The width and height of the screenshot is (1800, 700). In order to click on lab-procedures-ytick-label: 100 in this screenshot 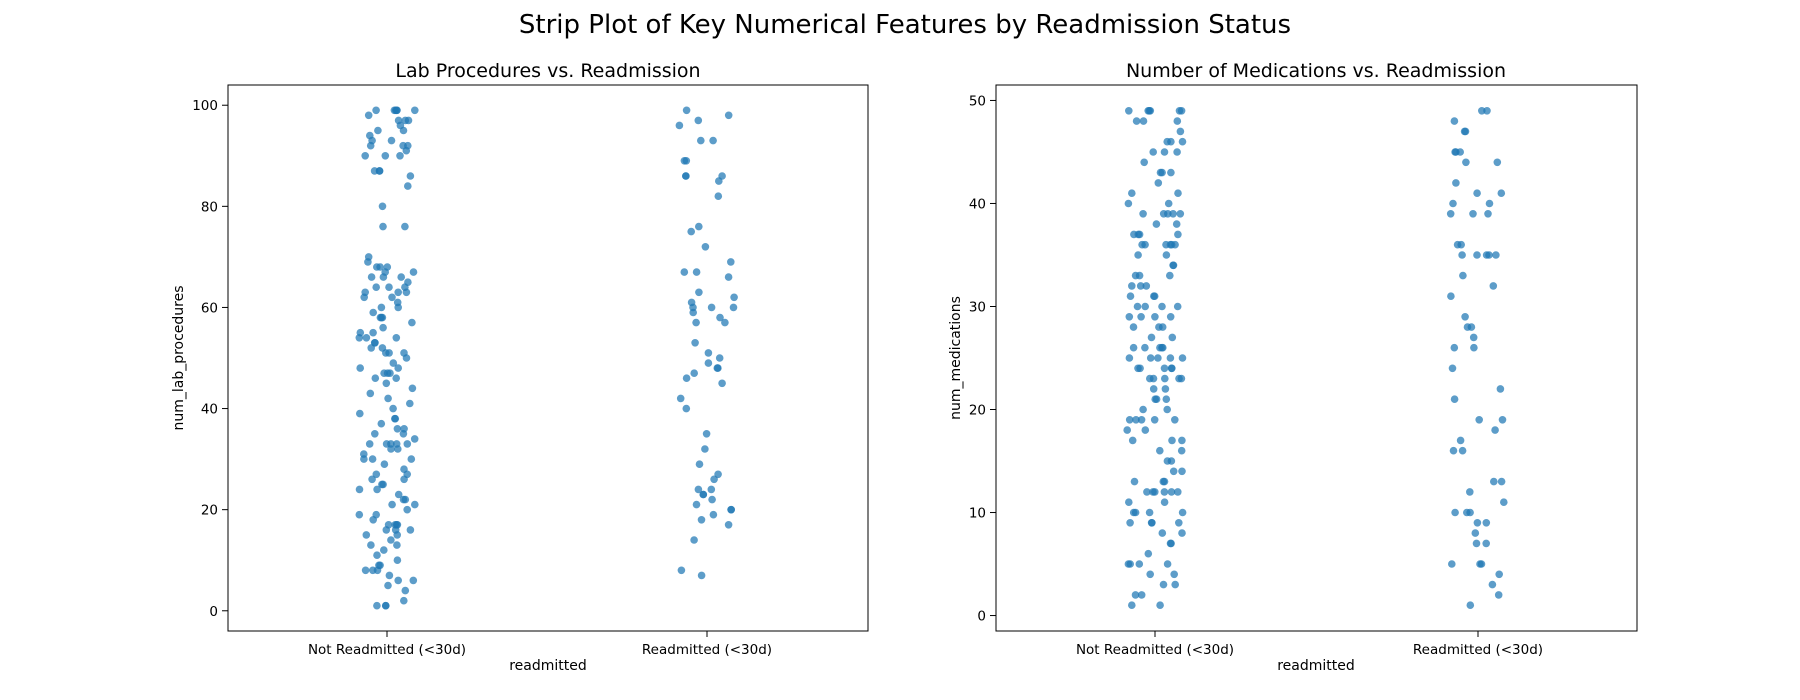, I will do `click(205, 106)`.